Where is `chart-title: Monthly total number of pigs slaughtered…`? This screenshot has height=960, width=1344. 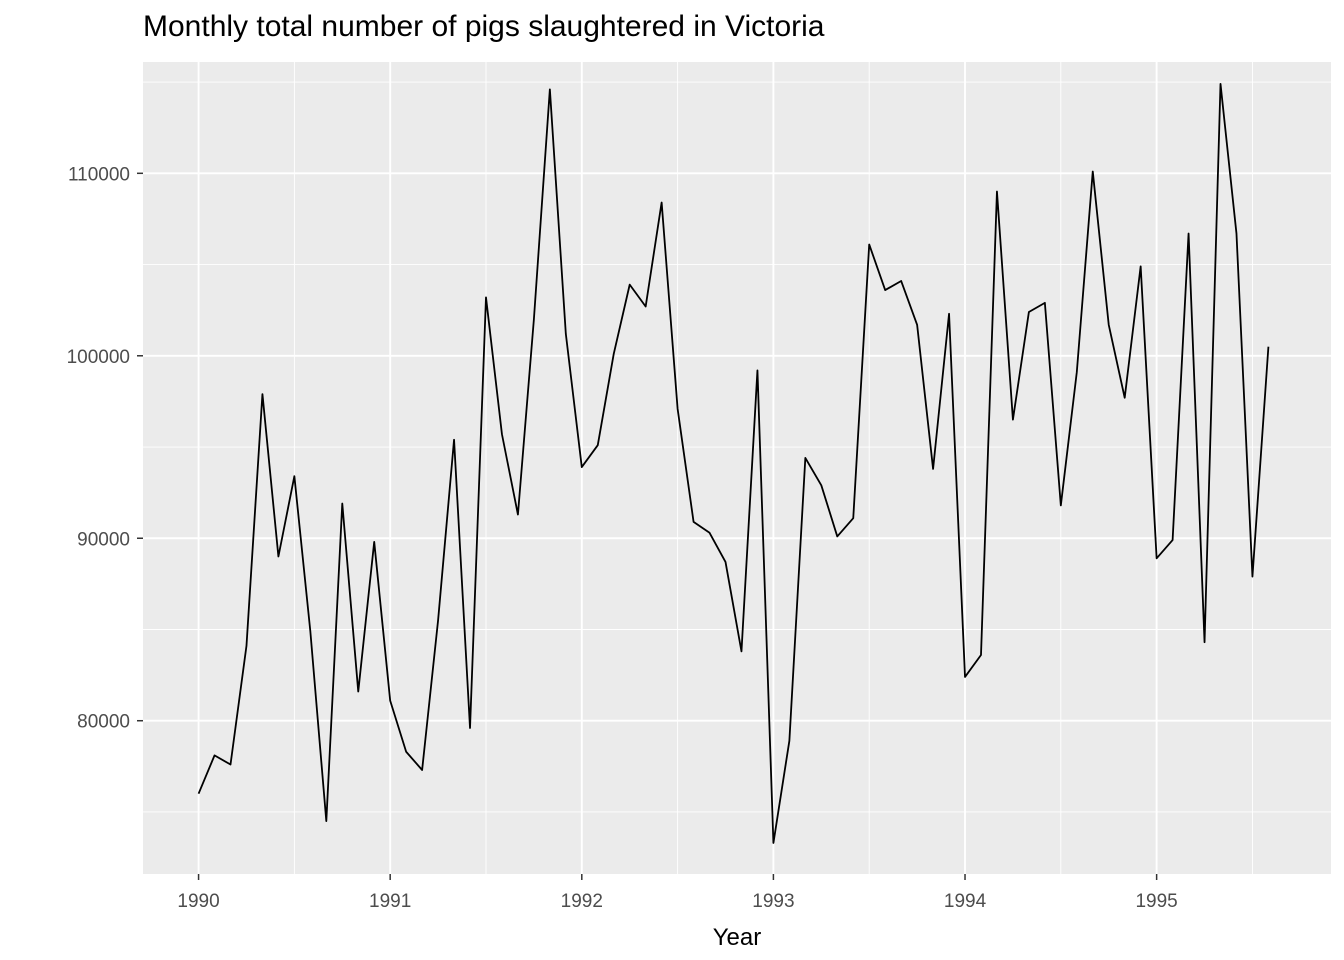 chart-title: Monthly total number of pigs slaughtered… is located at coordinates (484, 26).